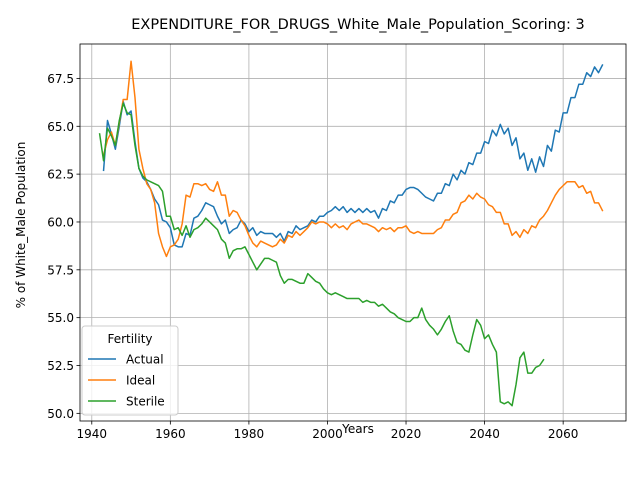  What do you see at coordinates (21, 225) in the screenshot?
I see `y-axis-label: % of White_Male Population` at bounding box center [21, 225].